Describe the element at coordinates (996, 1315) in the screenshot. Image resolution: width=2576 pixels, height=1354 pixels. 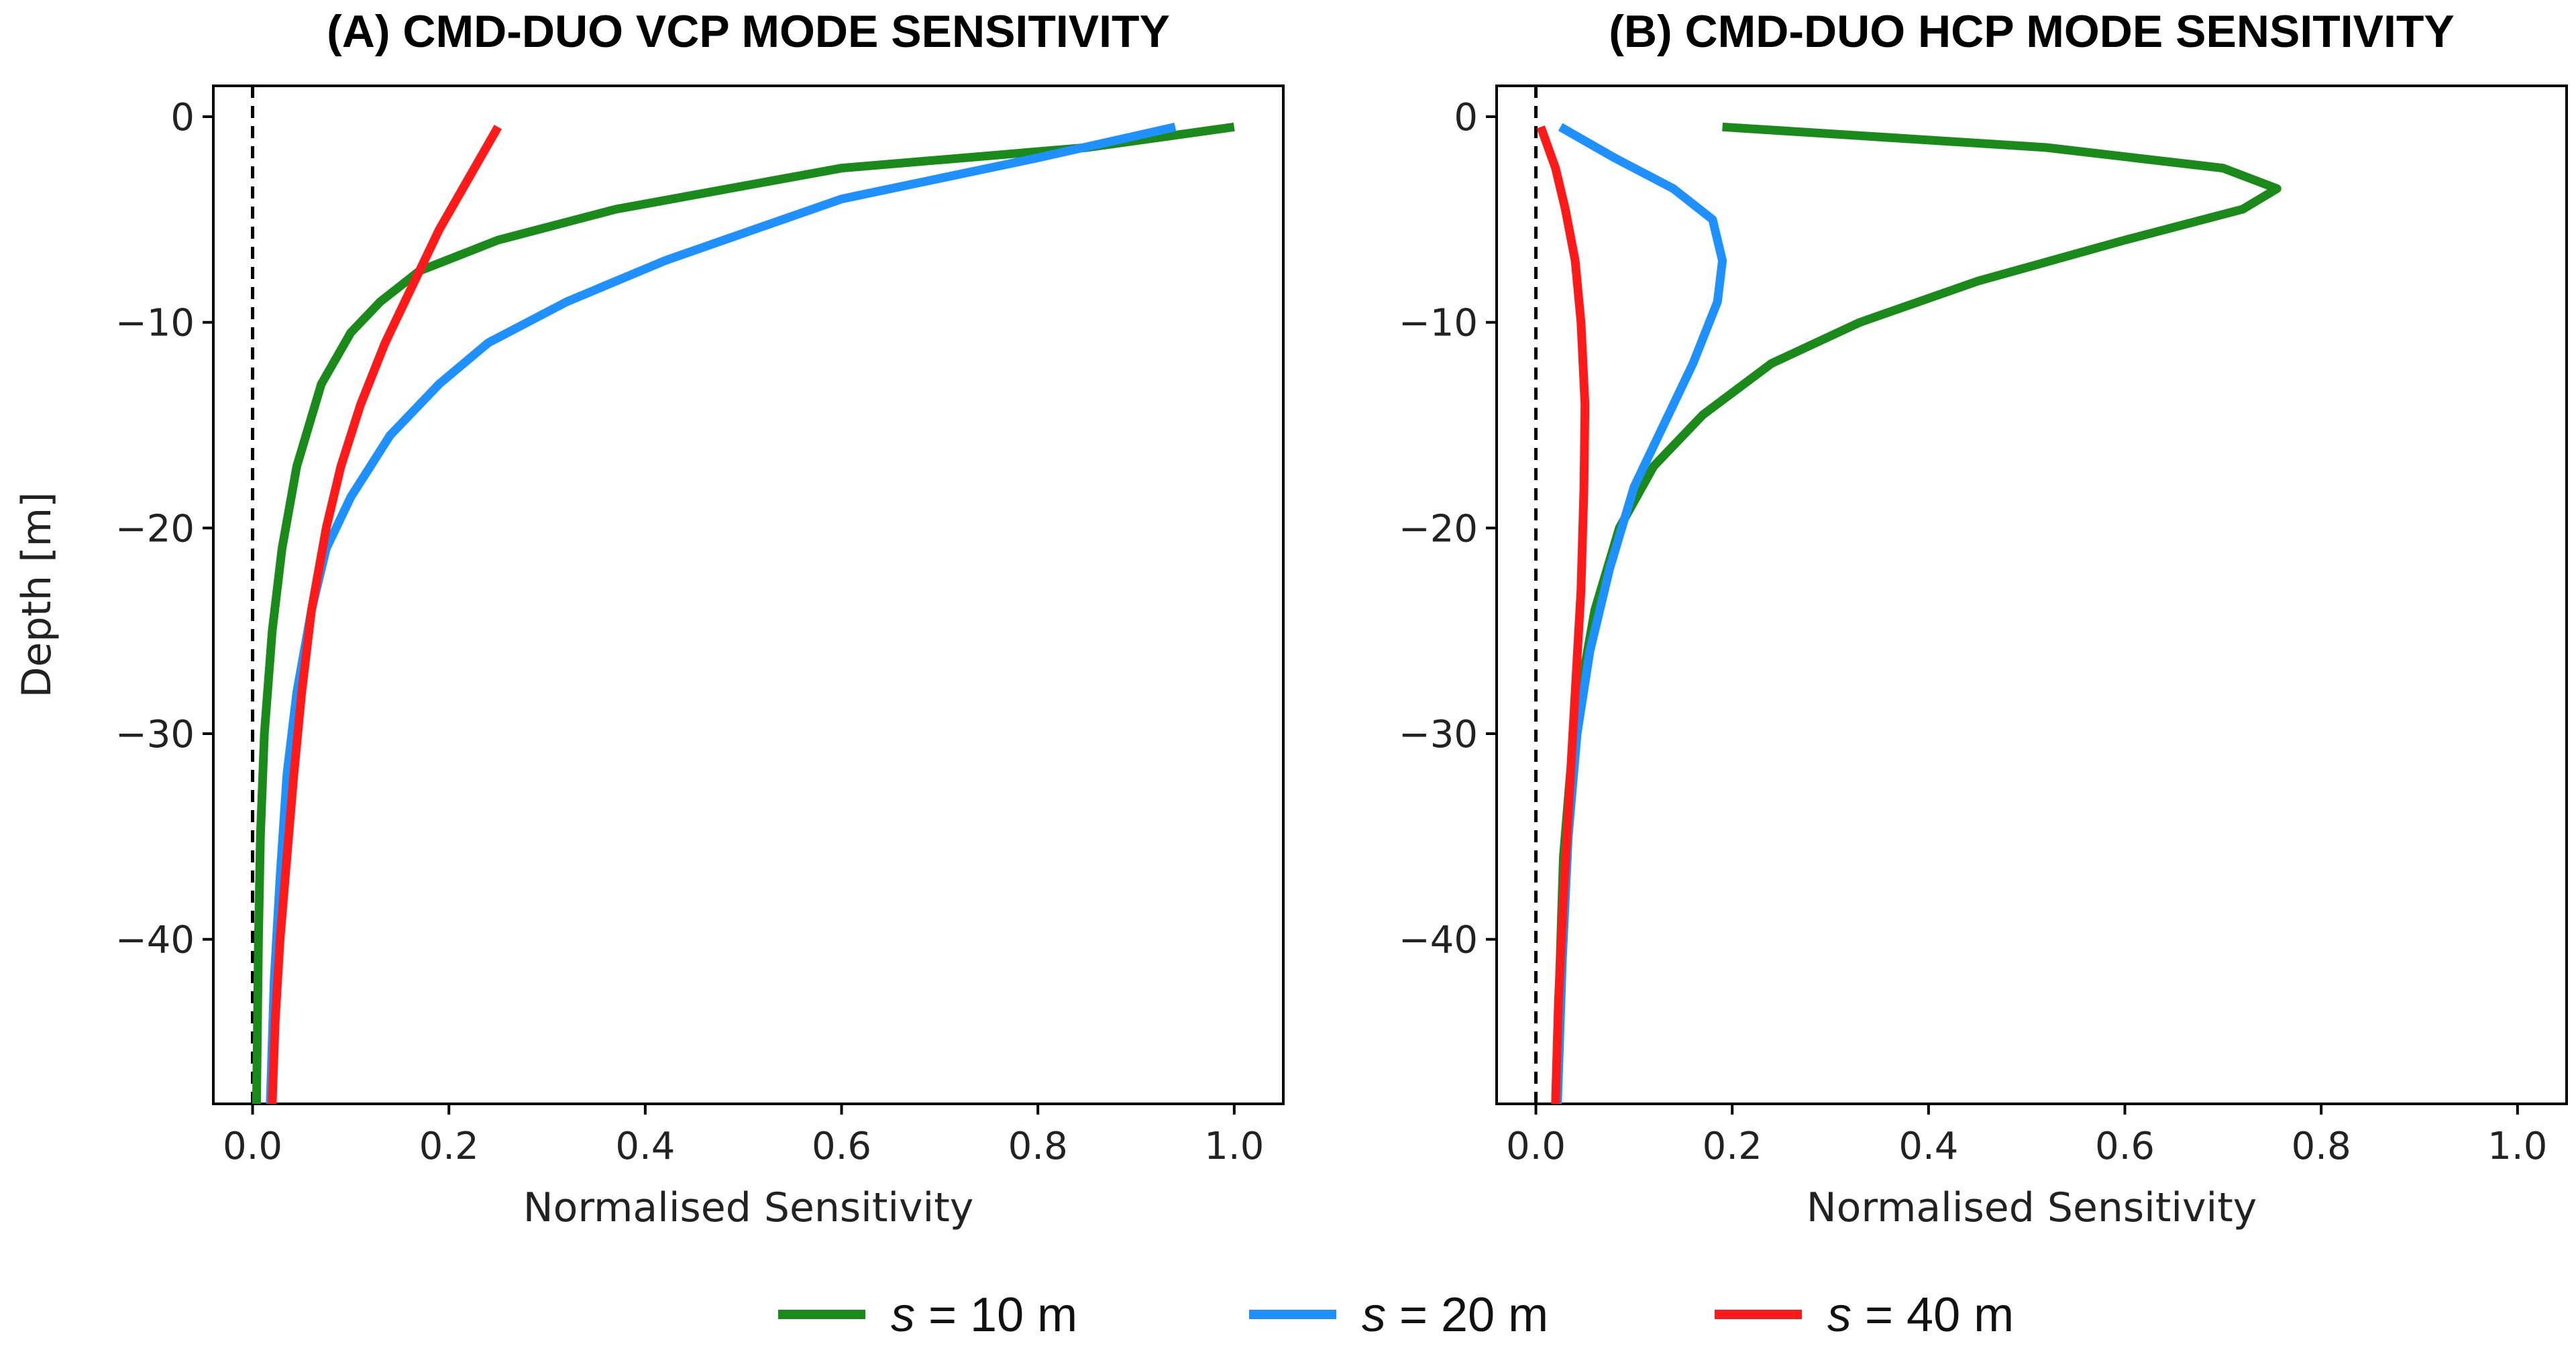
I see `legend-value: = 10 m` at that location.